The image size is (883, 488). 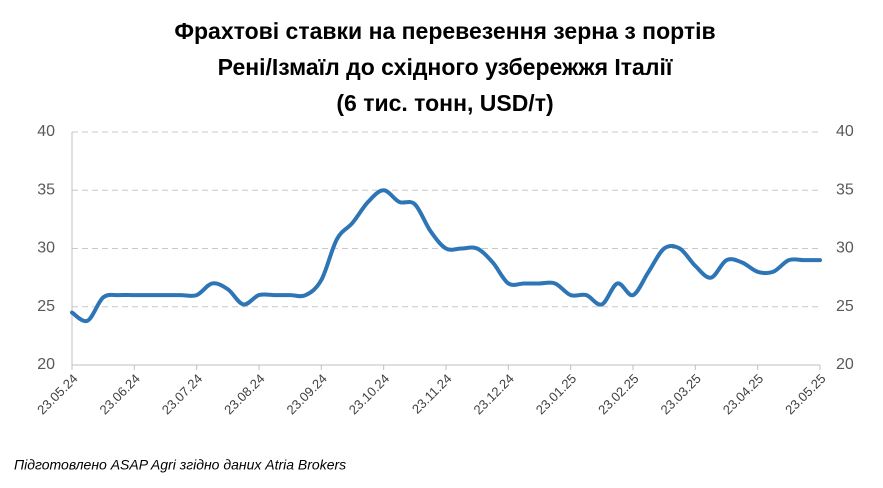 I want to click on x-tick-label: 23.08.24, so click(x=244, y=394).